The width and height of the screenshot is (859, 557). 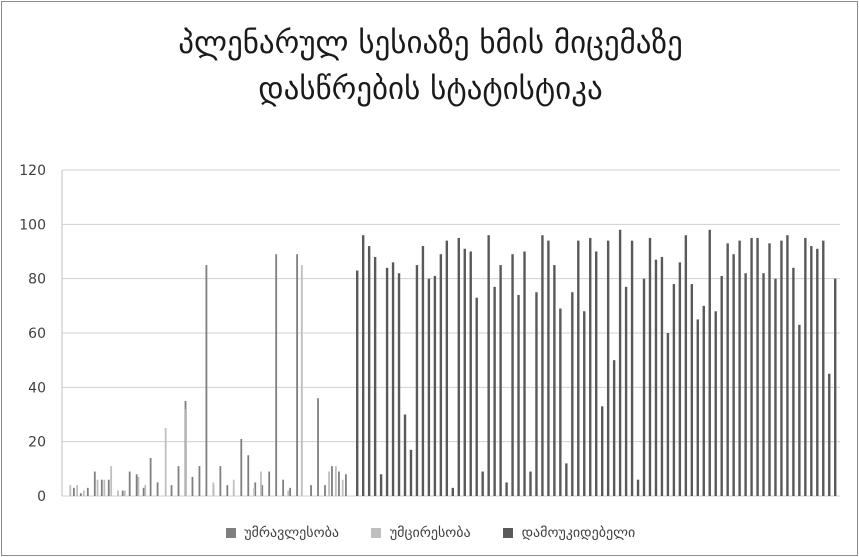 I want to click on y-tick-label: 0, so click(x=41, y=497).